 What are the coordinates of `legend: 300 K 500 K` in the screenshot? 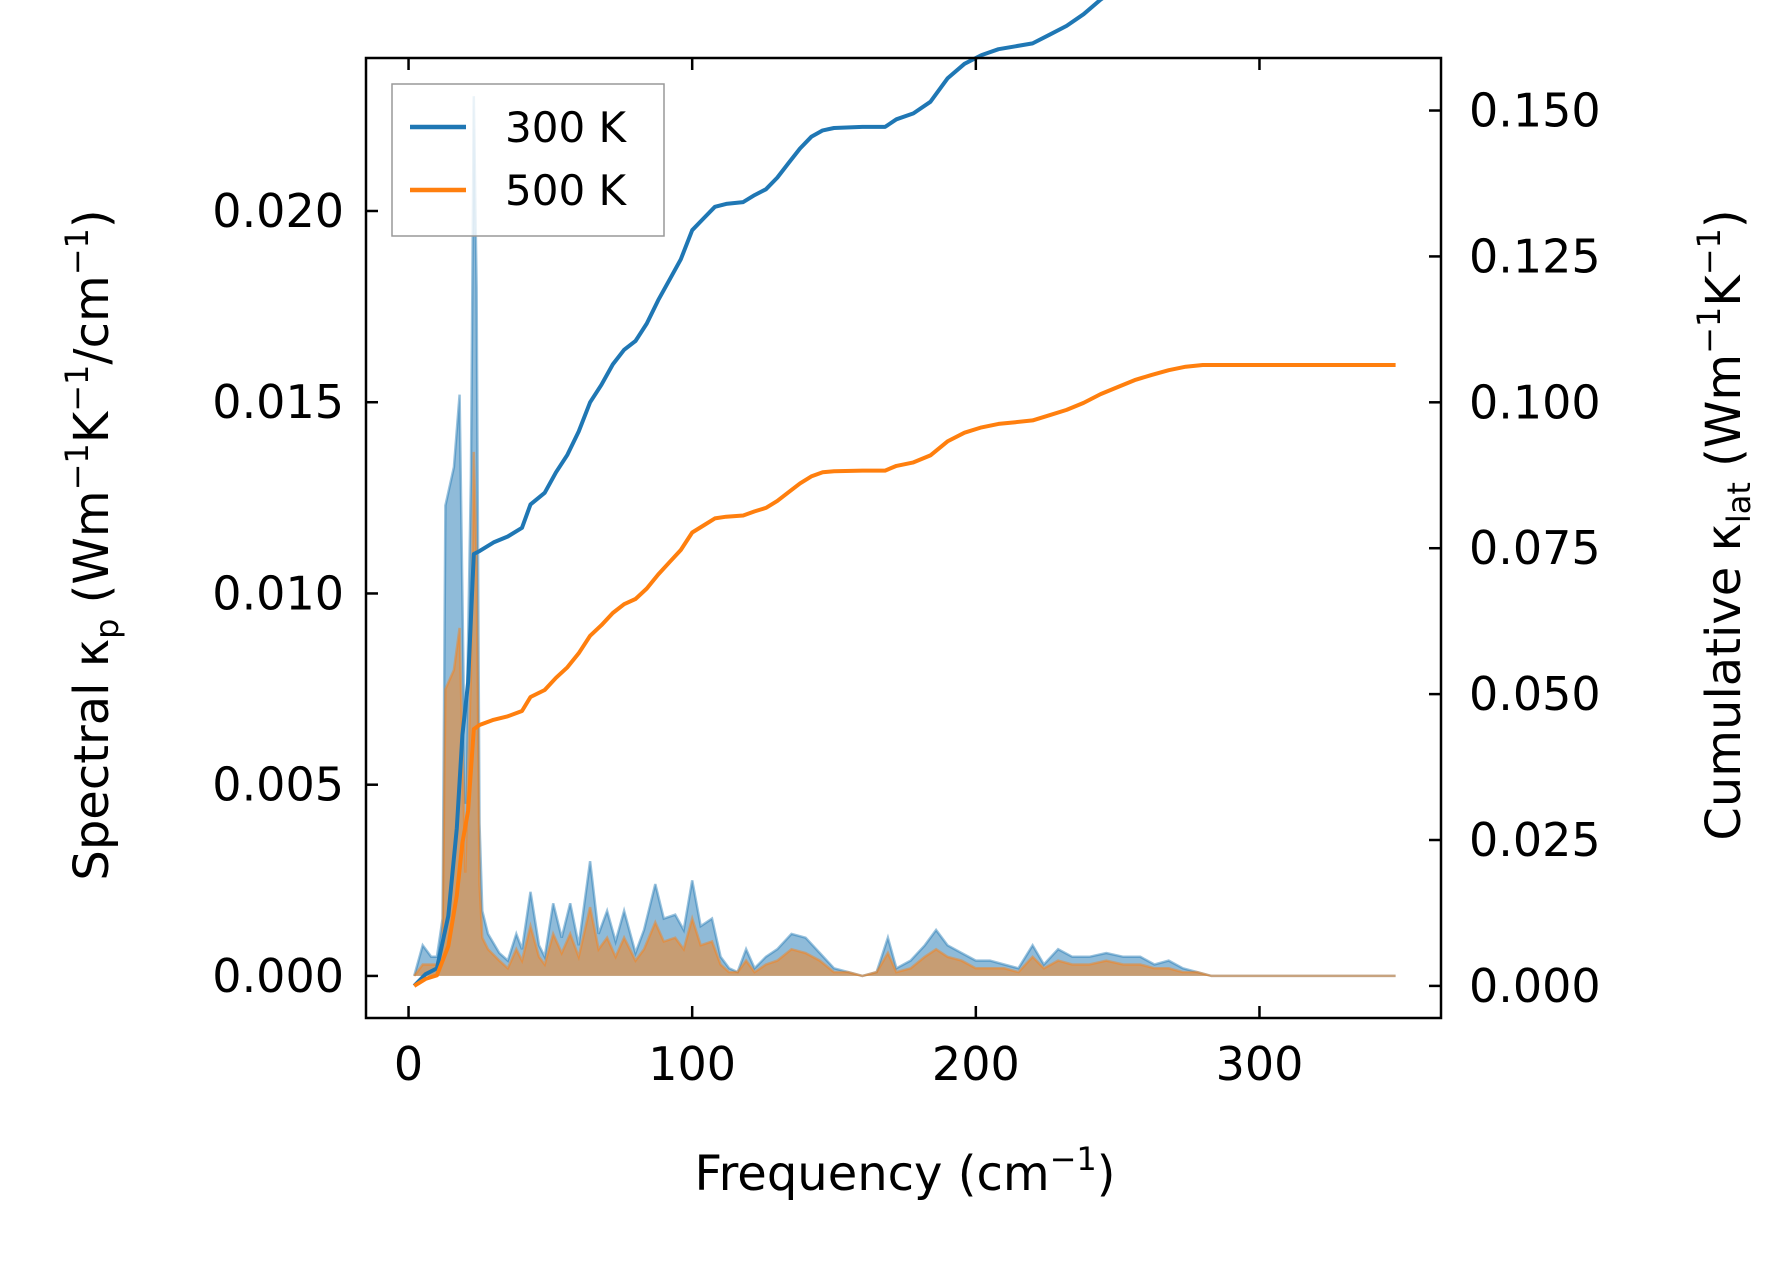 It's located at (528, 160).